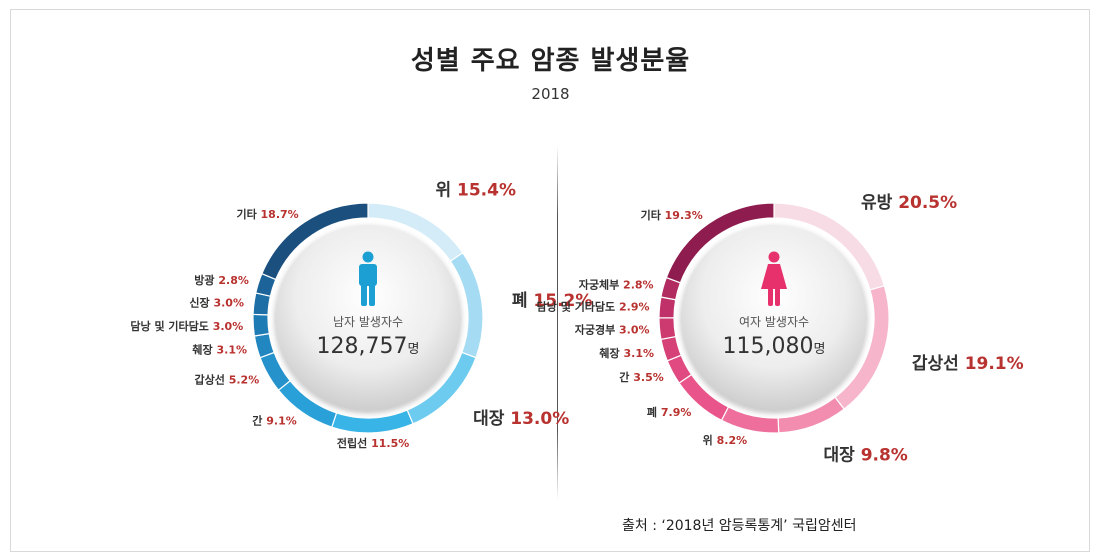 Image resolution: width=1101 pixels, height=560 pixels. I want to click on female-center-label: 여자 발생자수, so click(774, 322).